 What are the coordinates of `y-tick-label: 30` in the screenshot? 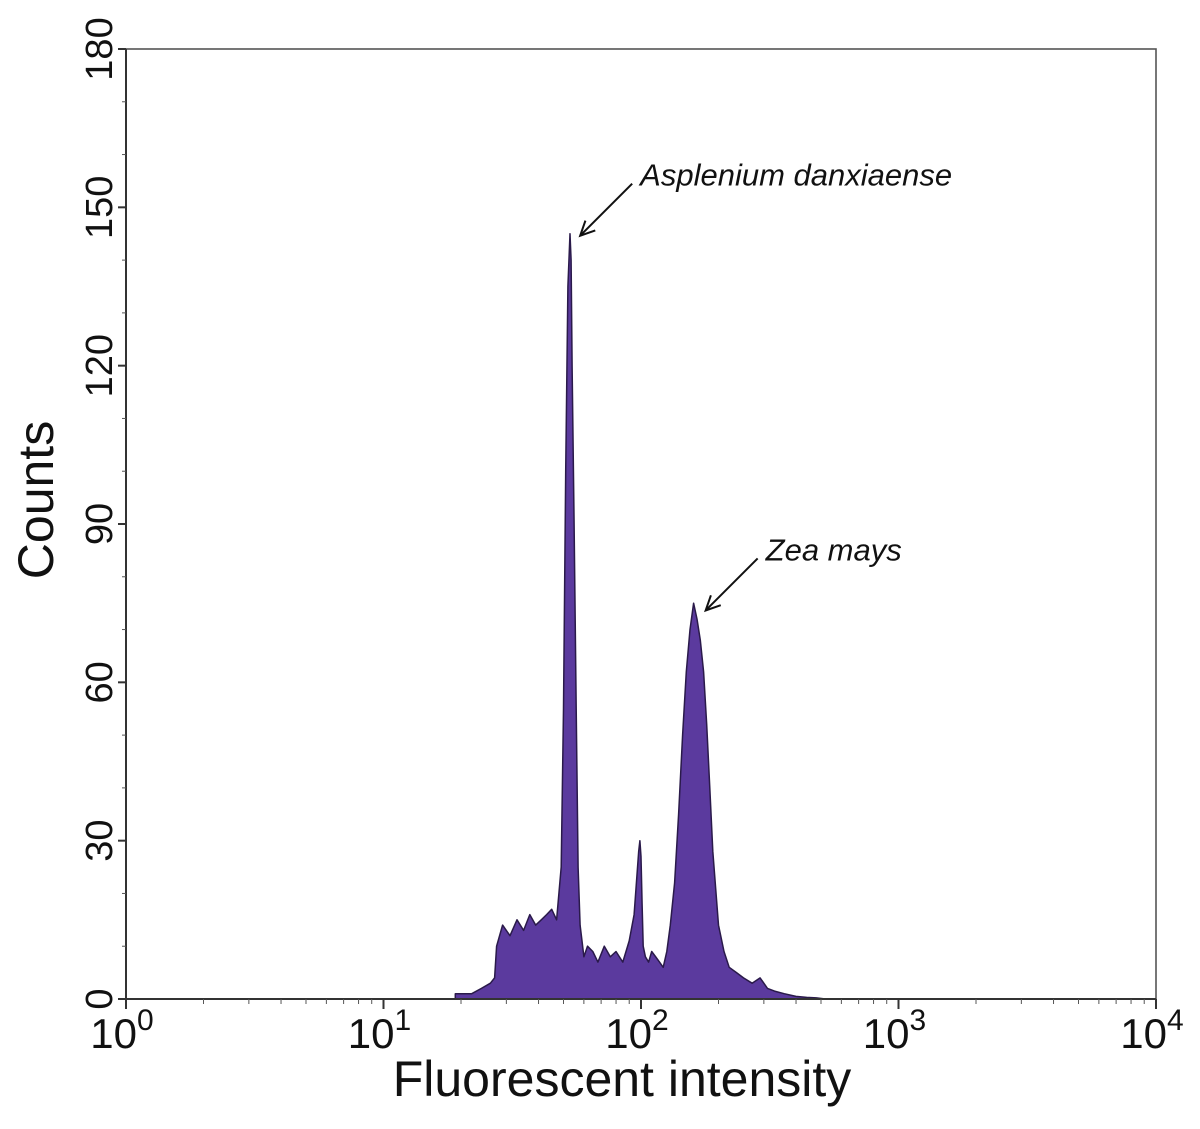 It's located at (100, 841).